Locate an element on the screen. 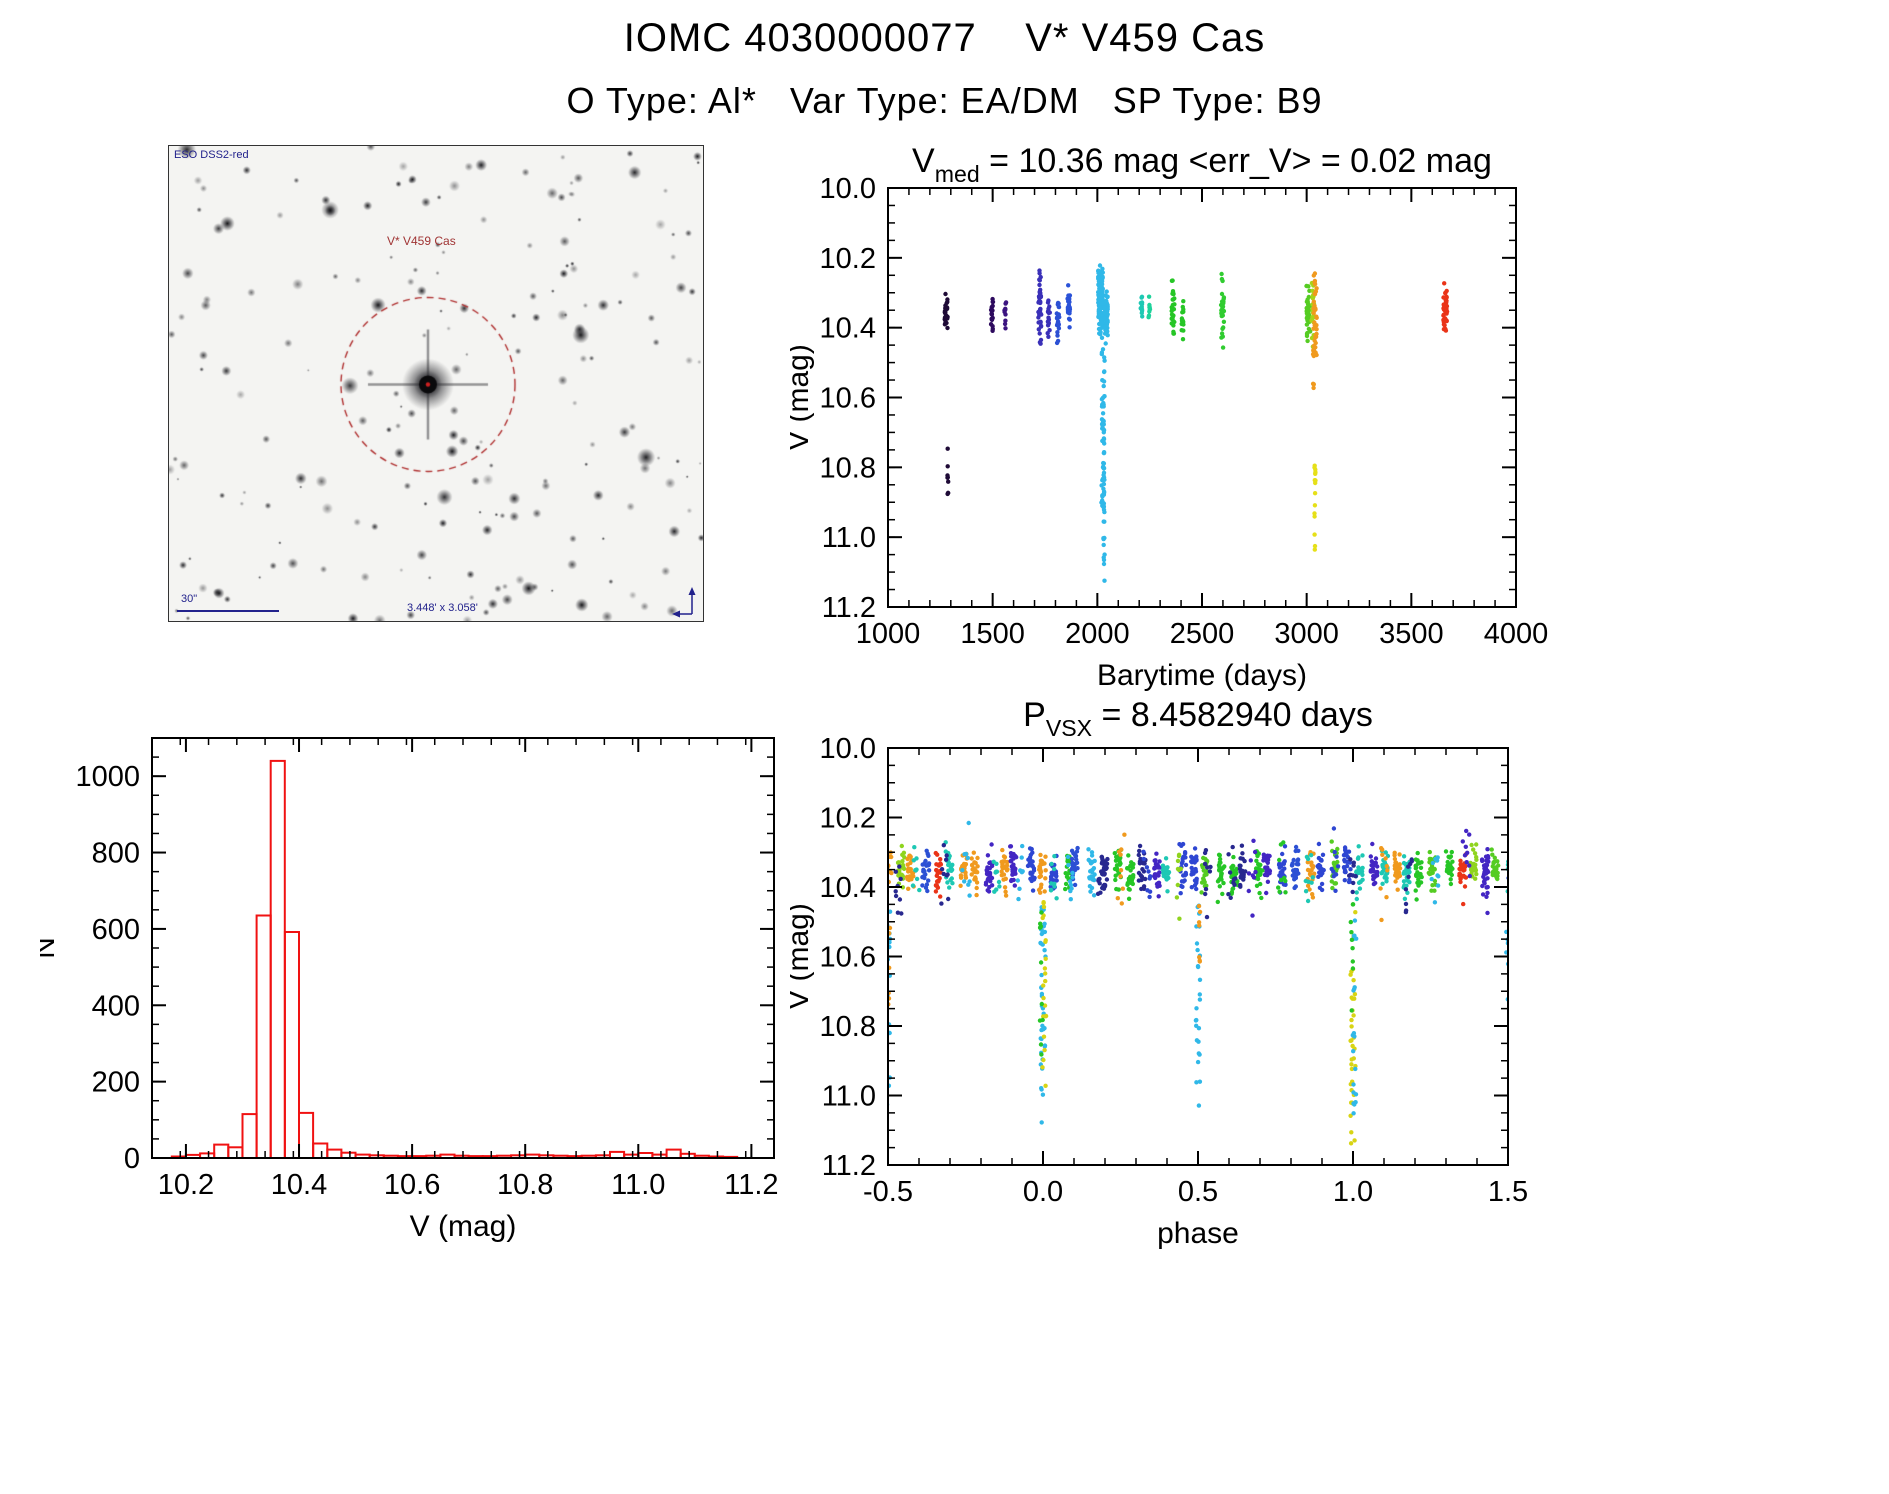  svg-text: 2000 is located at coordinates (1097, 634).